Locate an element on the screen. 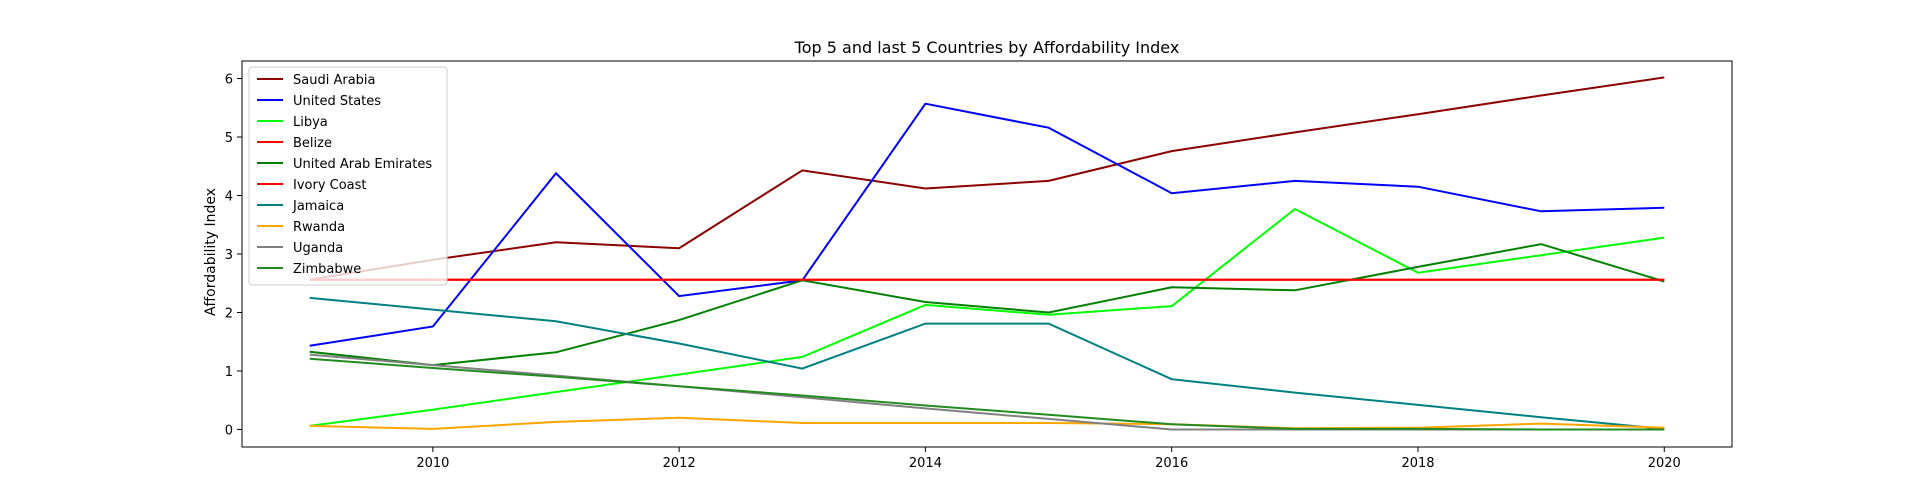 The image size is (1923, 500). x-tick-label: 2010 is located at coordinates (432, 463).